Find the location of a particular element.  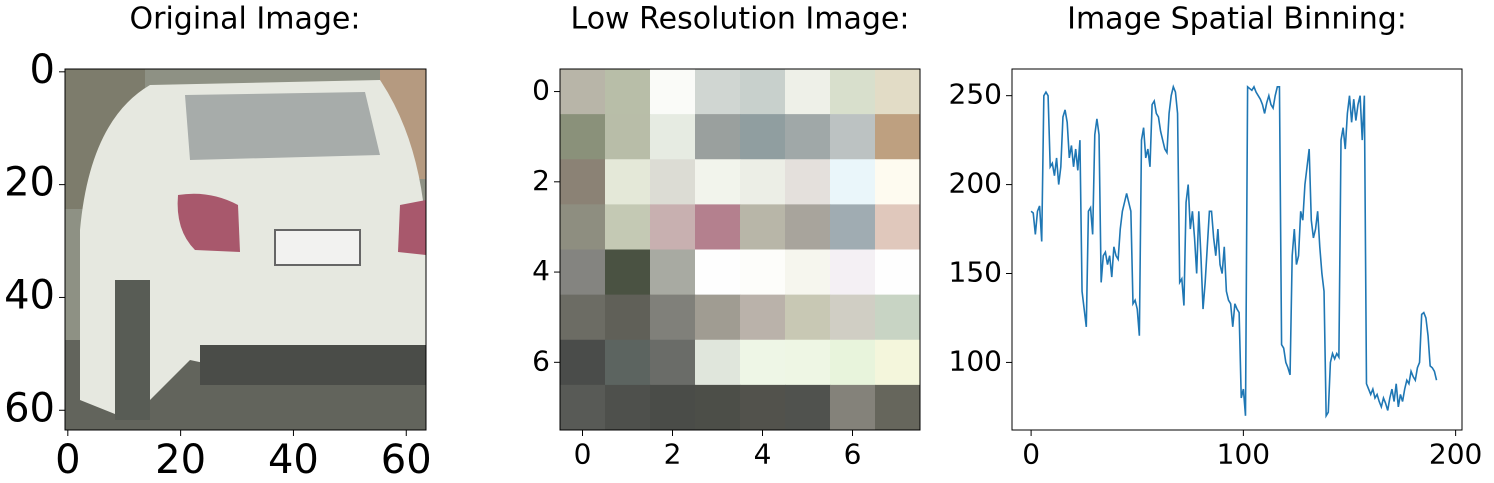

y-tick-label: 4 is located at coordinates (541, 270).